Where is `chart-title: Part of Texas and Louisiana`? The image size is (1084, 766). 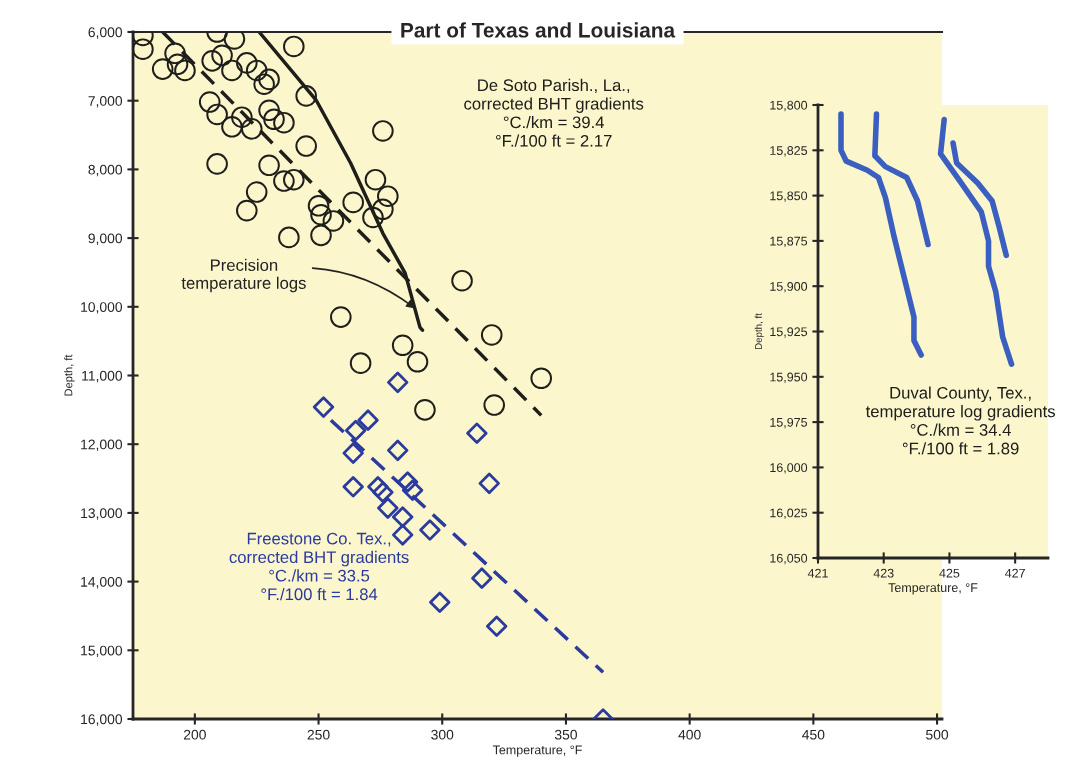
chart-title: Part of Texas and Louisiana is located at coordinates (538, 30).